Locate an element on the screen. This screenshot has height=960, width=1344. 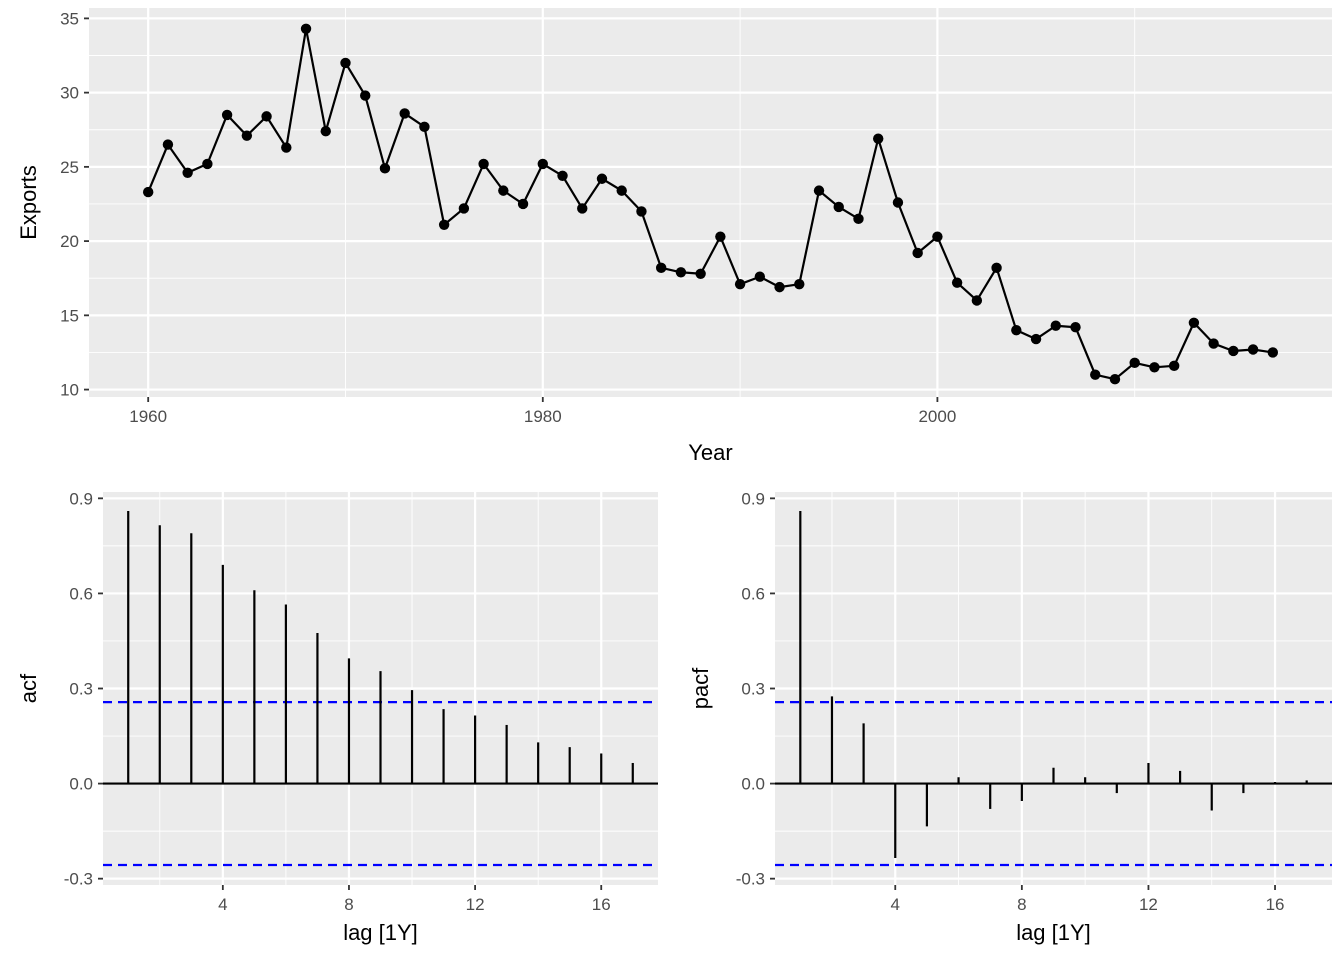
y-tick-label: 10 is located at coordinates (69, 390).